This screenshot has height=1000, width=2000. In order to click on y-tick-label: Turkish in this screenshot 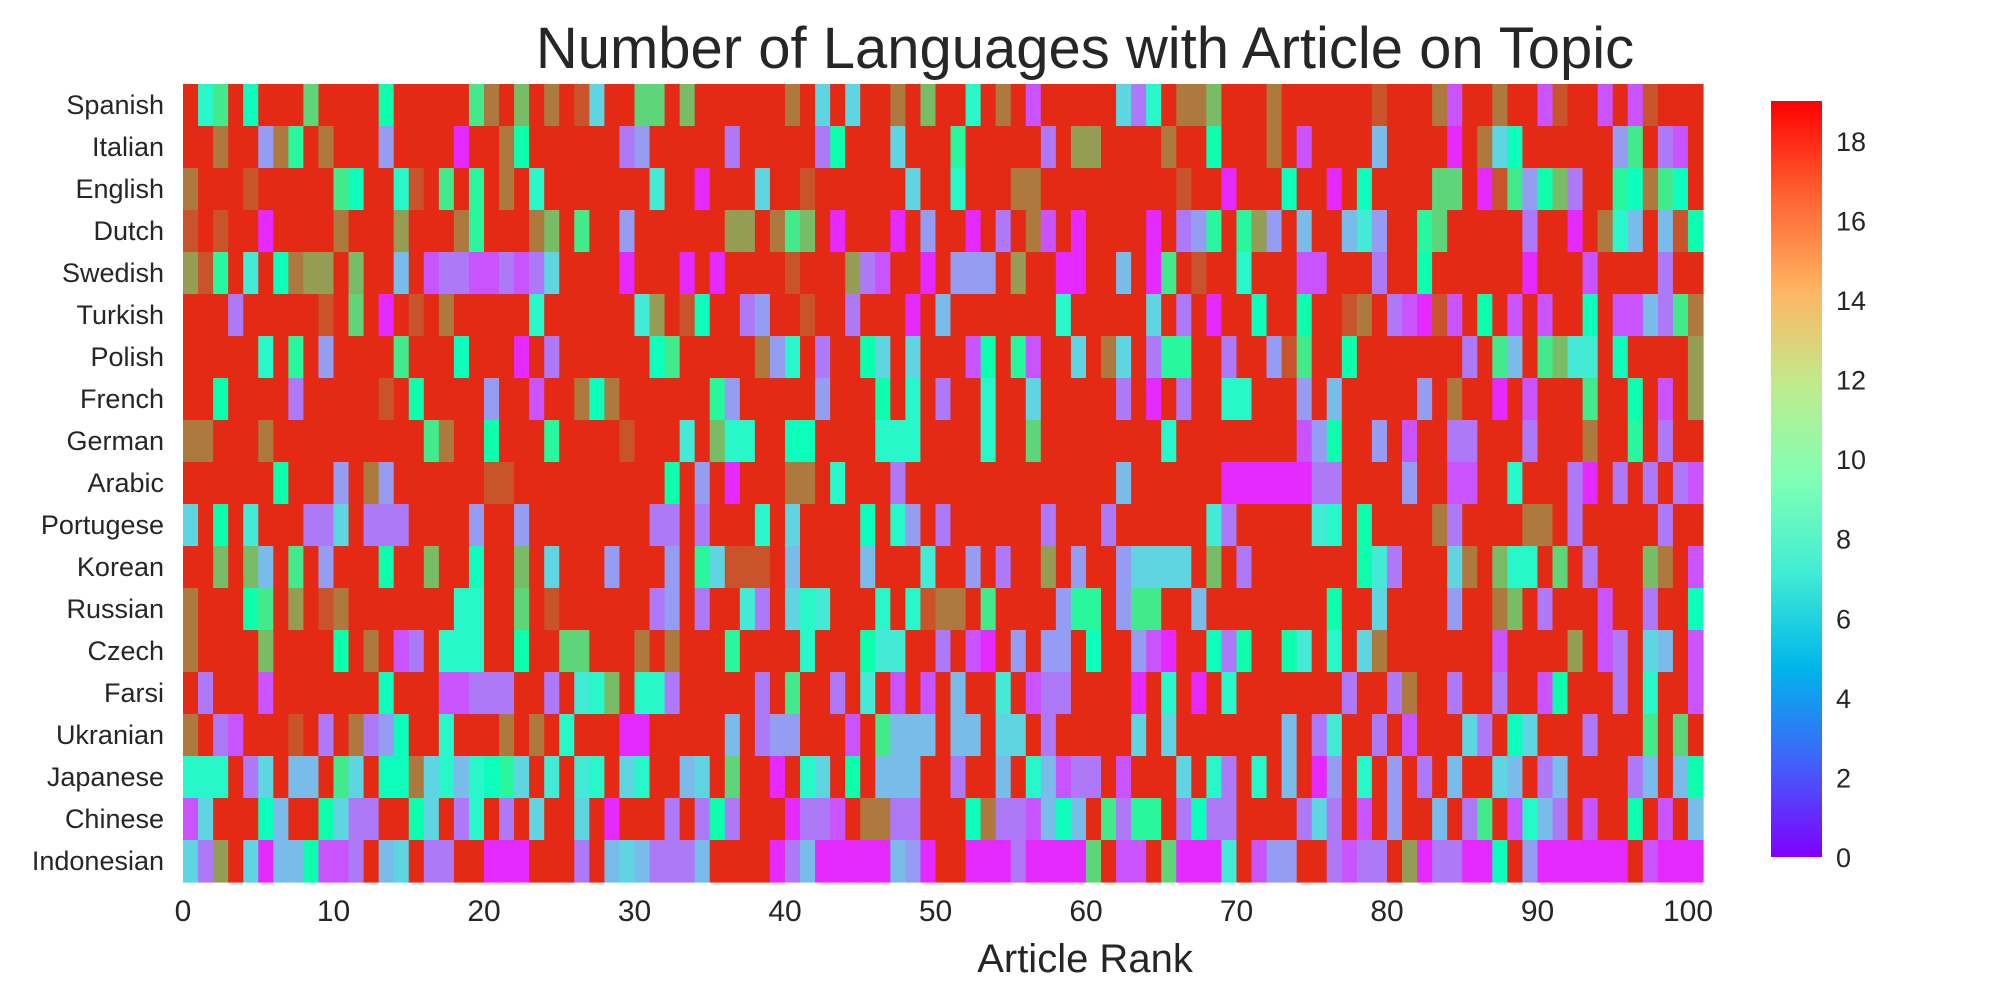, I will do `click(120, 315)`.